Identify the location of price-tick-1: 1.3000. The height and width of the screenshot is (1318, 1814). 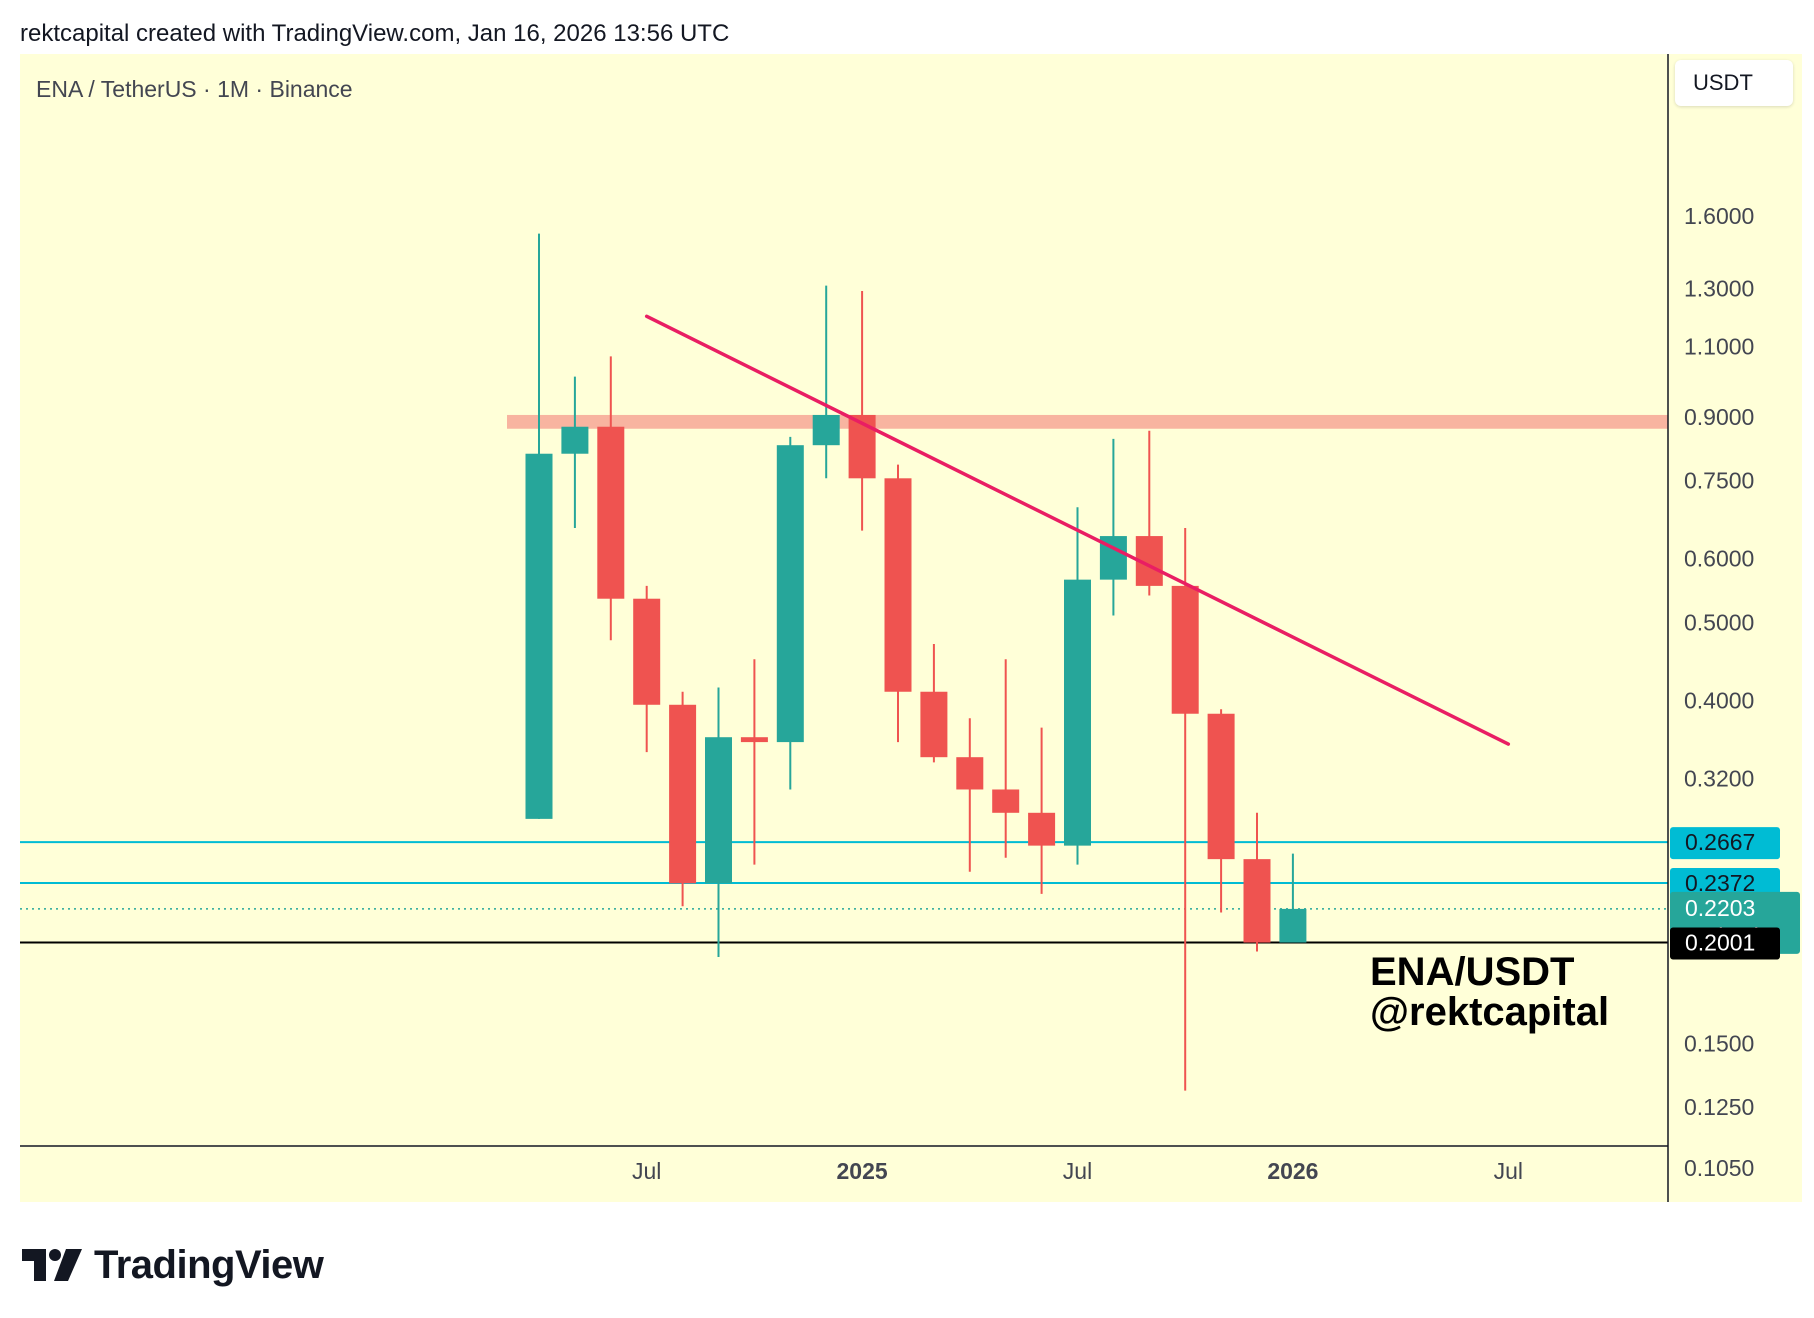
(1719, 288).